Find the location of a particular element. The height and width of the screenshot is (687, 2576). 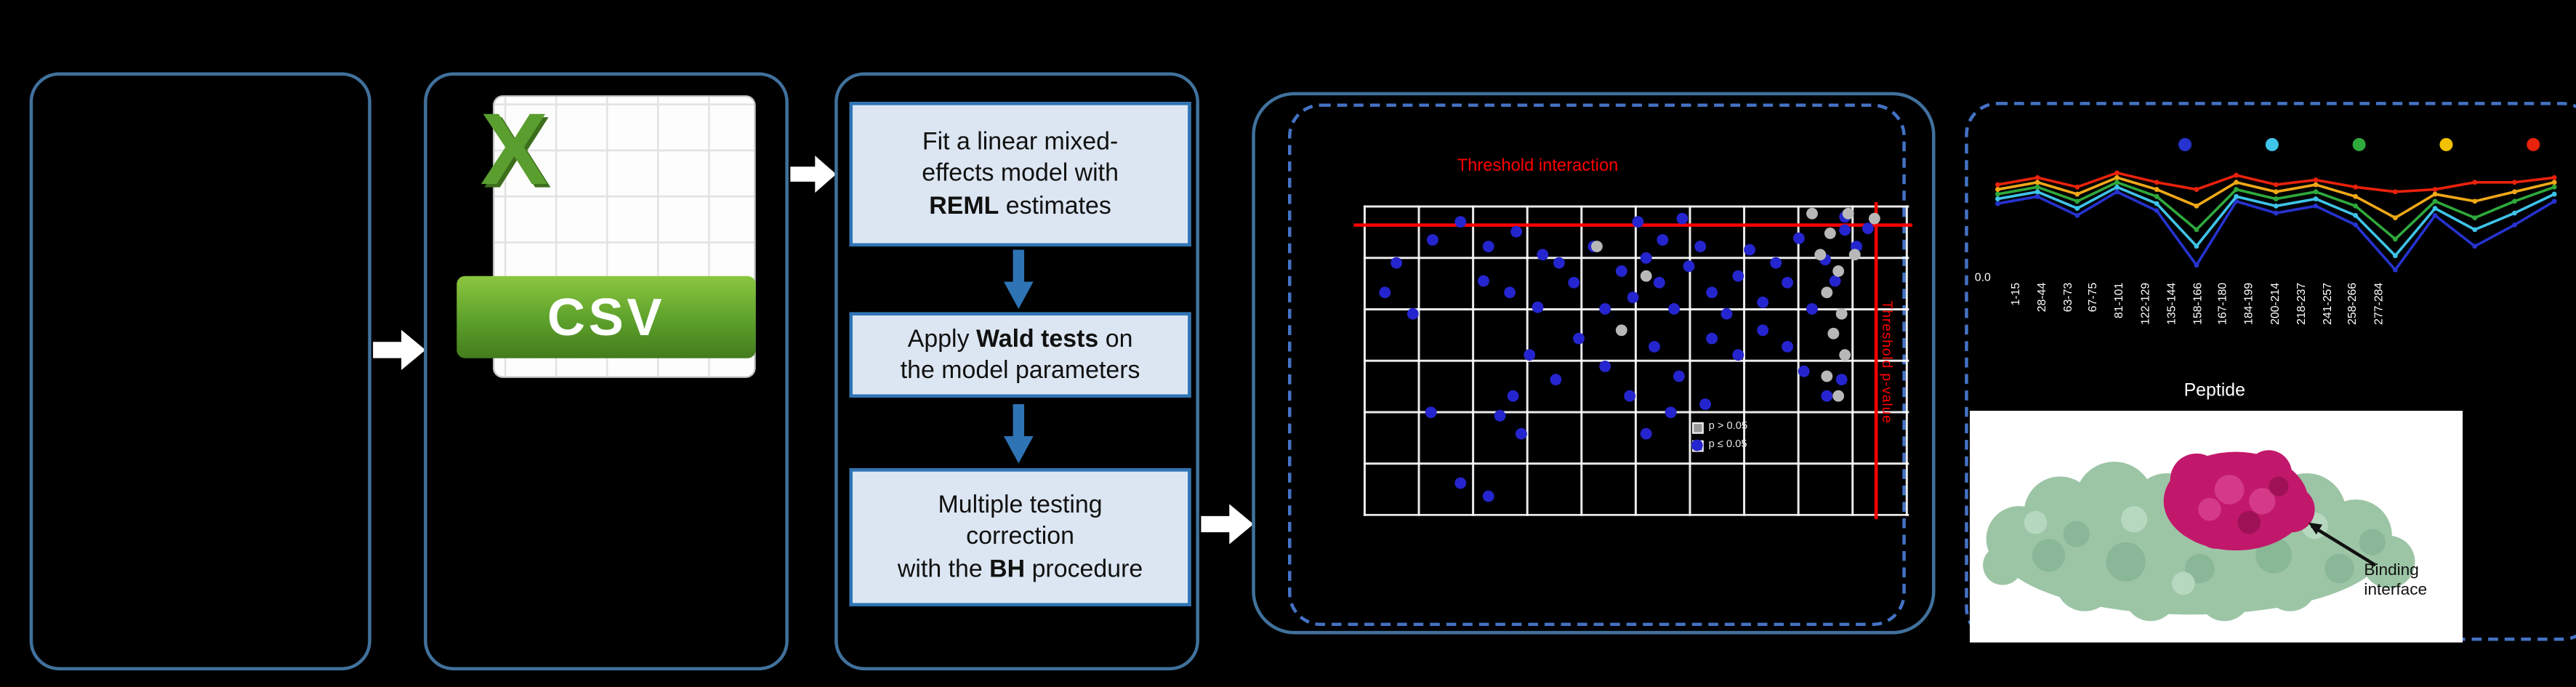

annotation-arrow is located at coordinates (2342, 544).